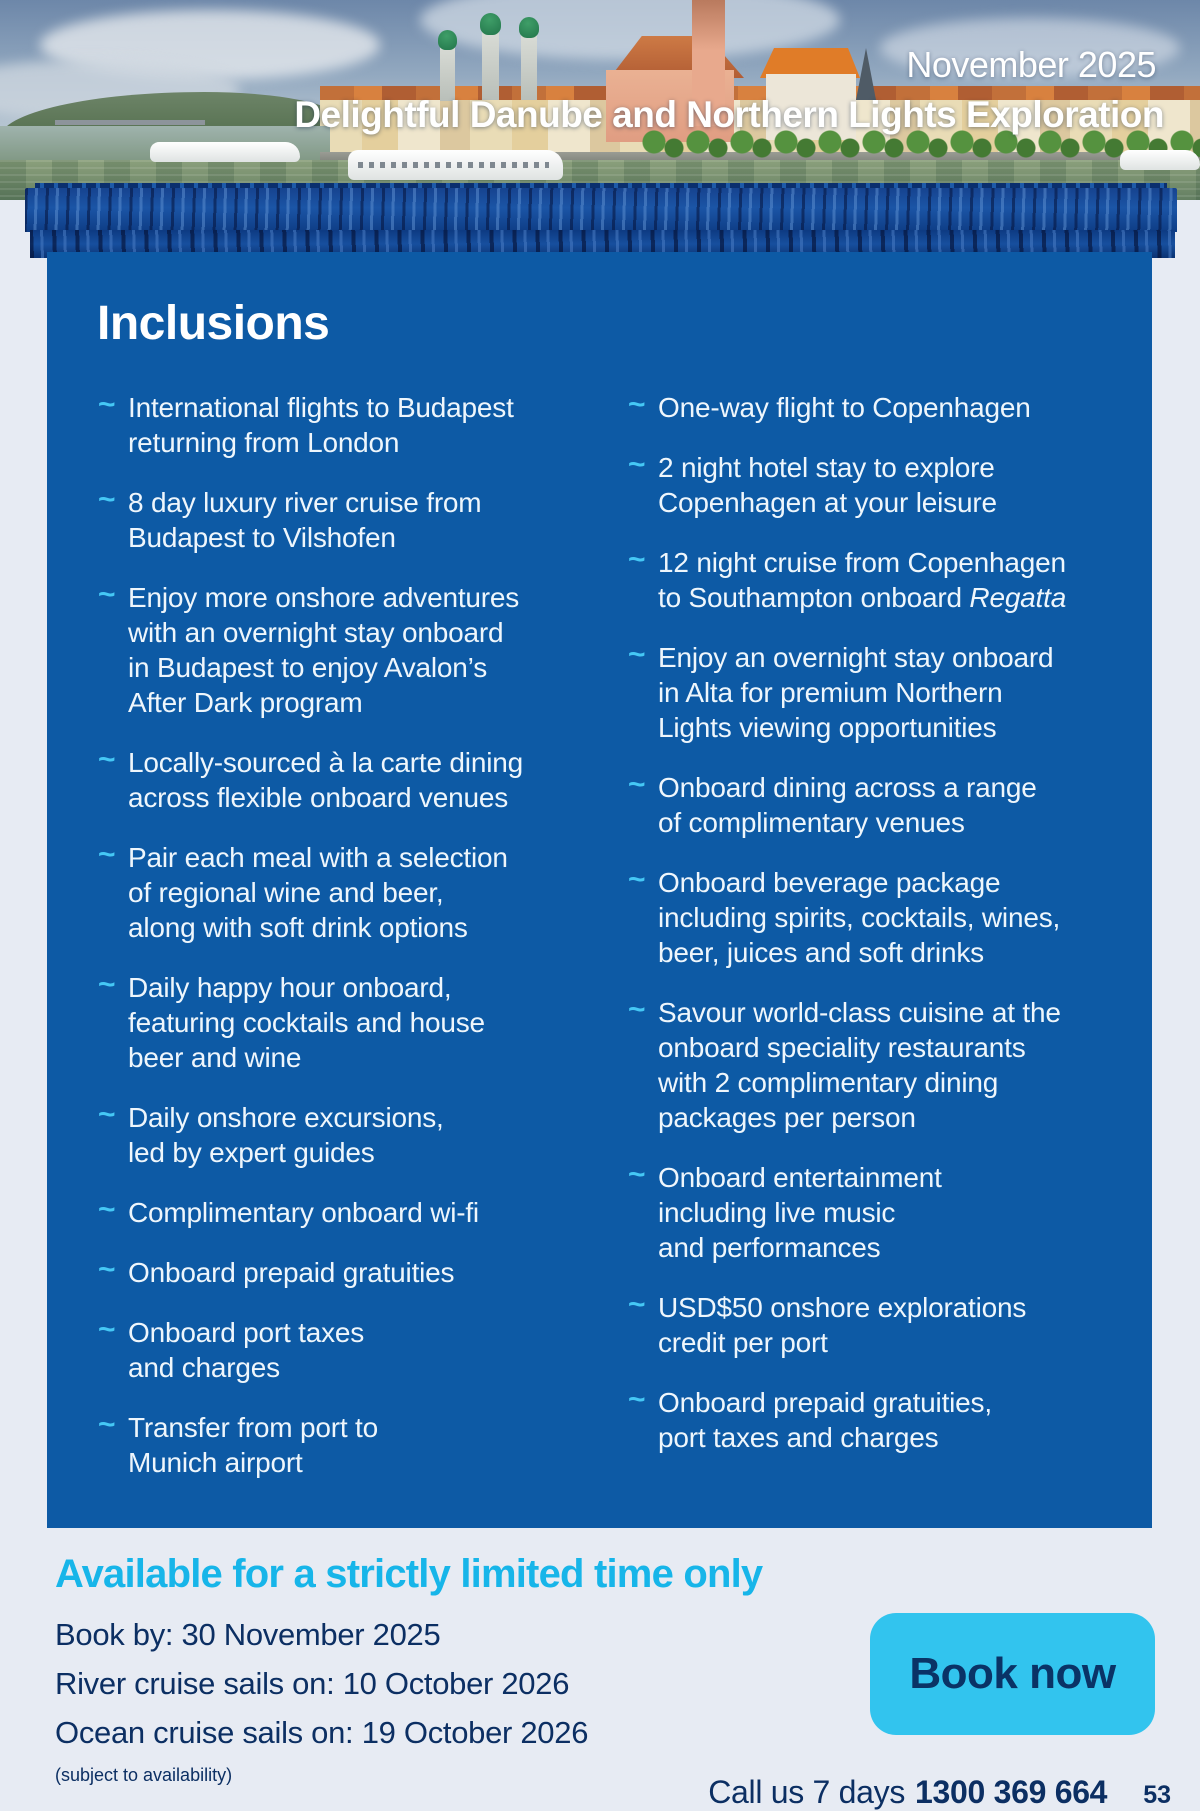  Describe the element at coordinates (1031, 64) in the screenshot. I see `issue-date: November 2025` at that location.